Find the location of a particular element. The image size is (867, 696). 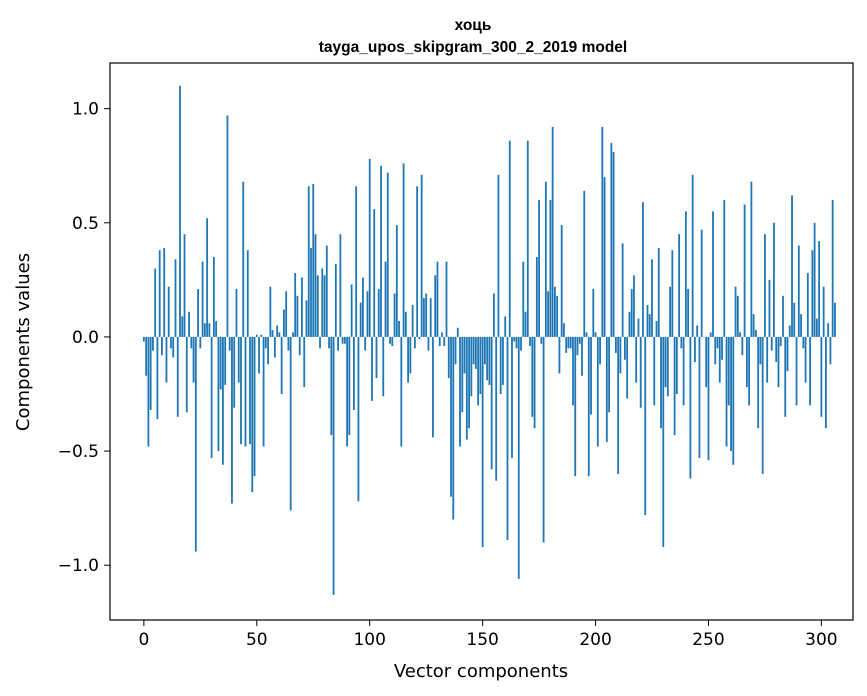

y-tick-label: 1.0 is located at coordinates (85, 110).